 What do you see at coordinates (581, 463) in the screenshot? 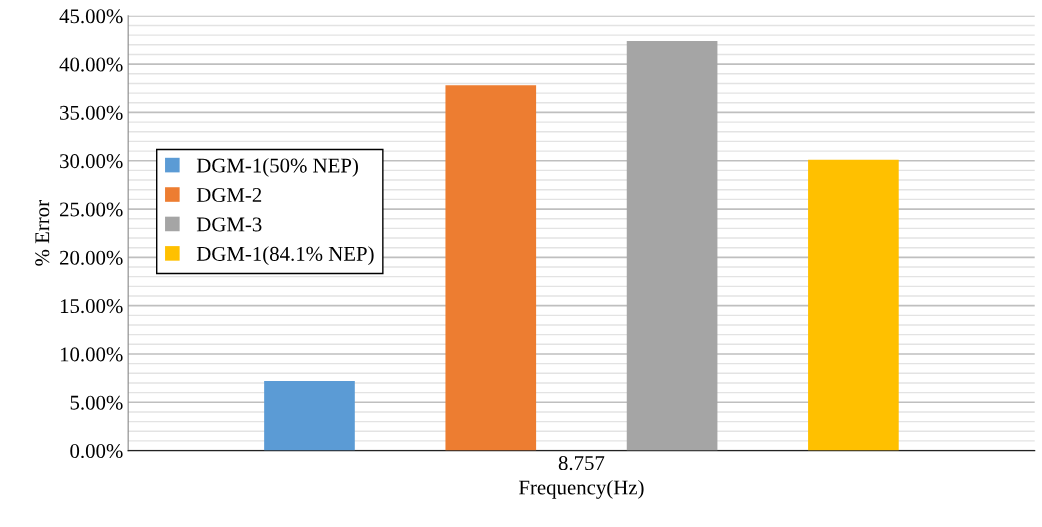
I see `x-tick-label: 8.757` at bounding box center [581, 463].